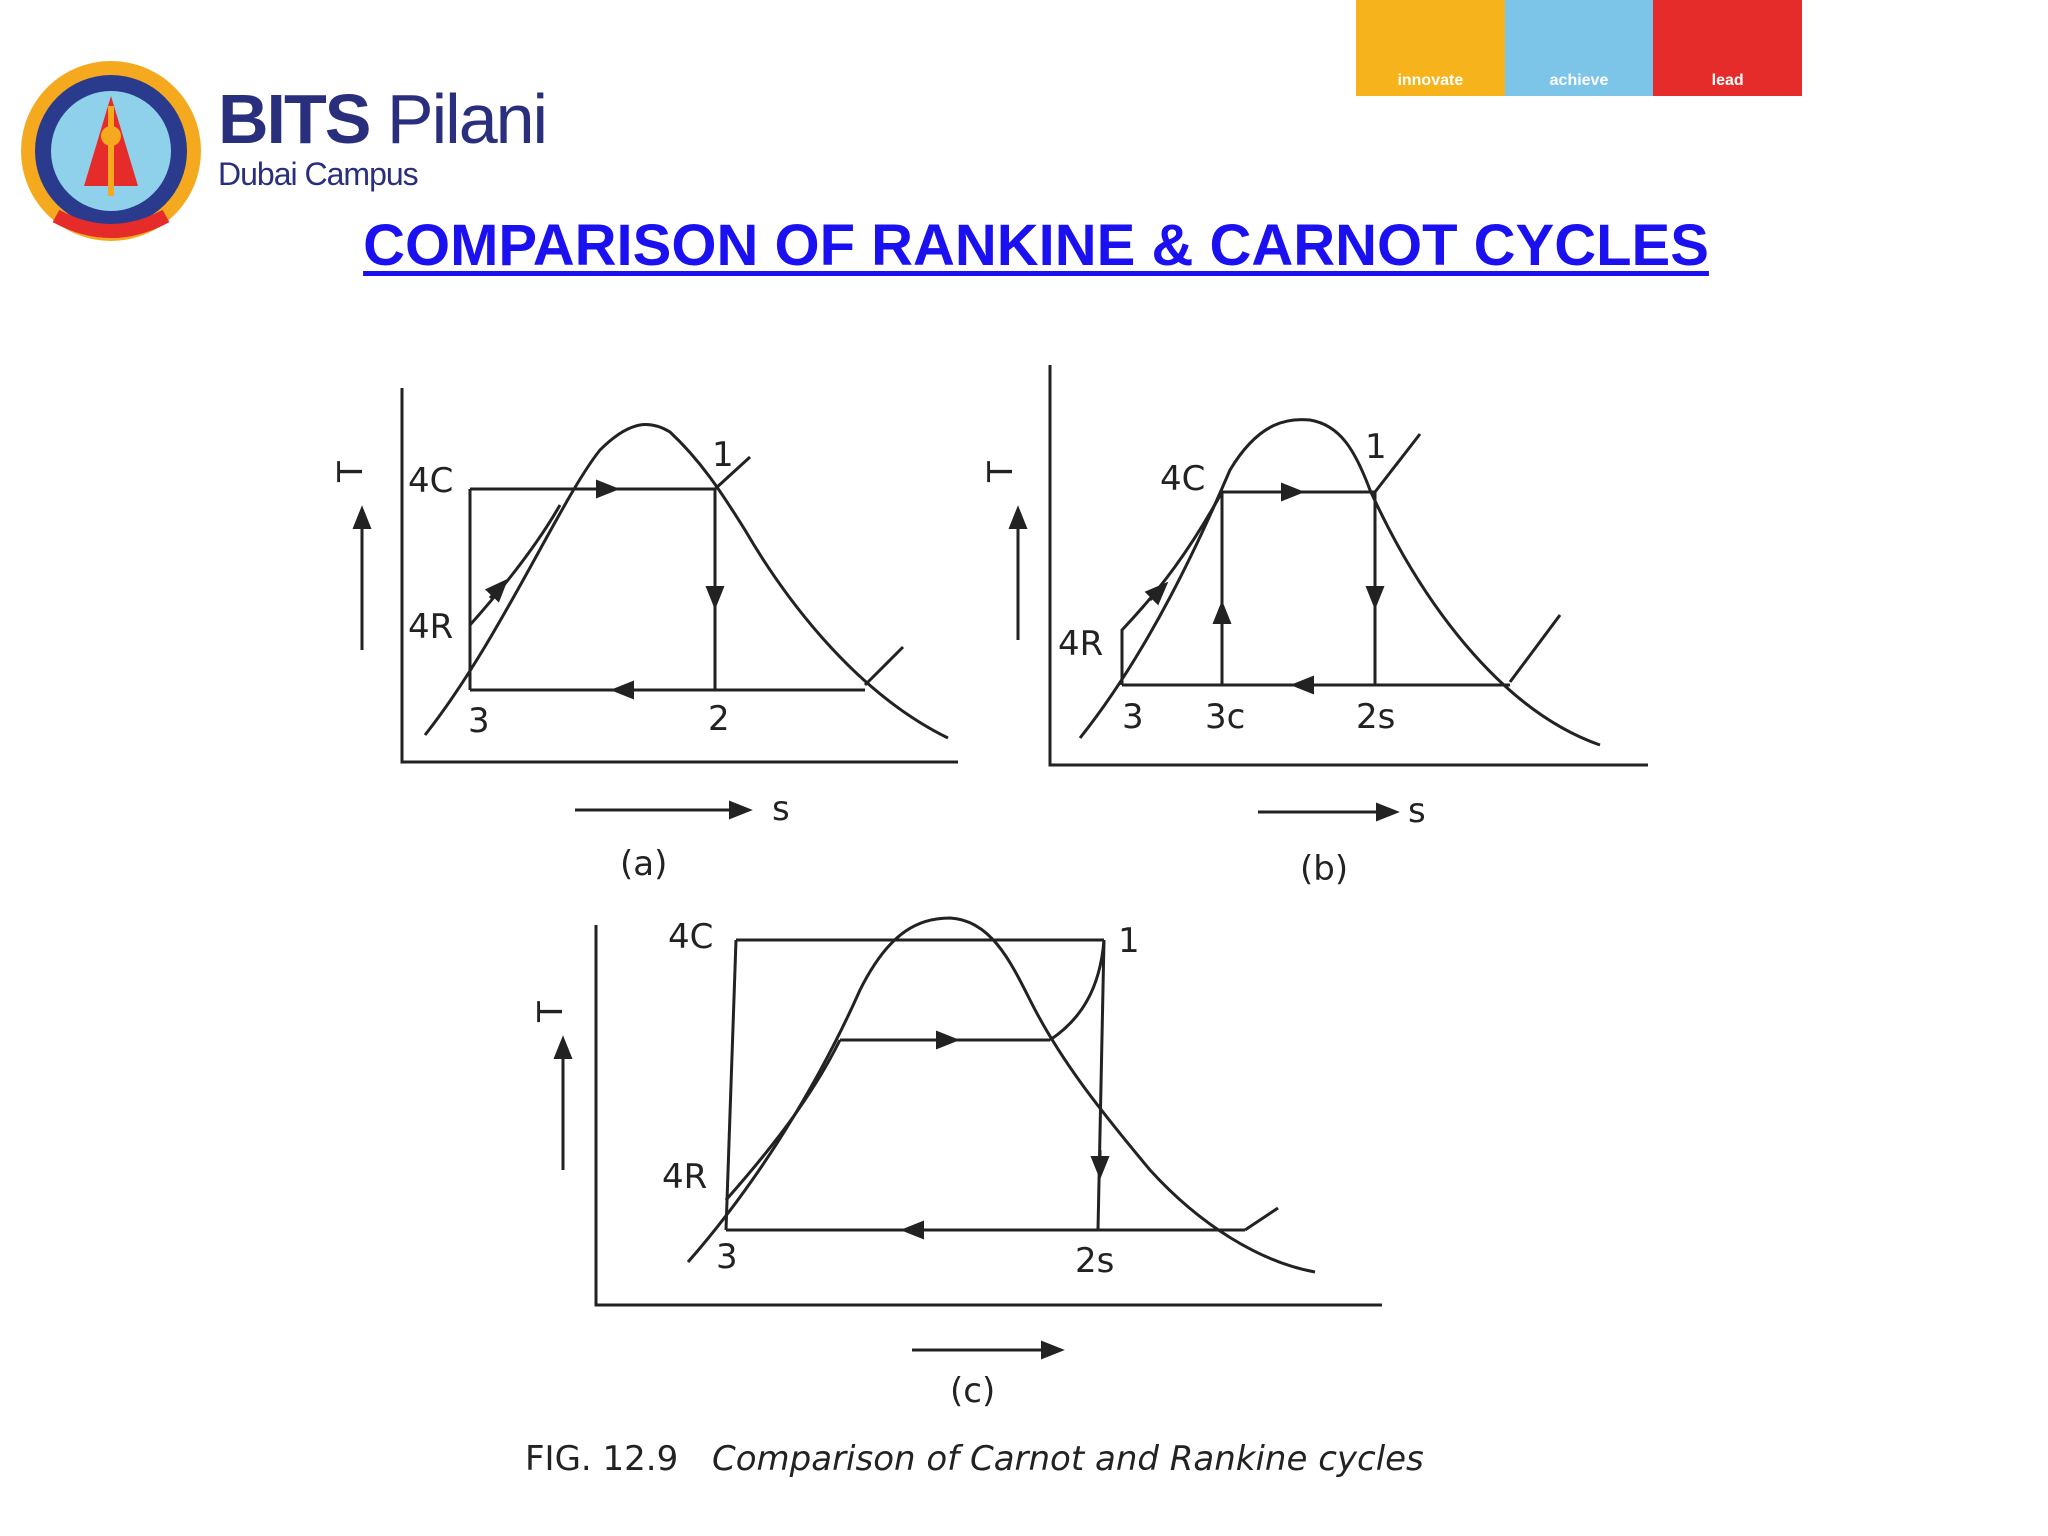 The height and width of the screenshot is (1536, 2048). I want to click on panel-a-pump-line, so click(515, 565).